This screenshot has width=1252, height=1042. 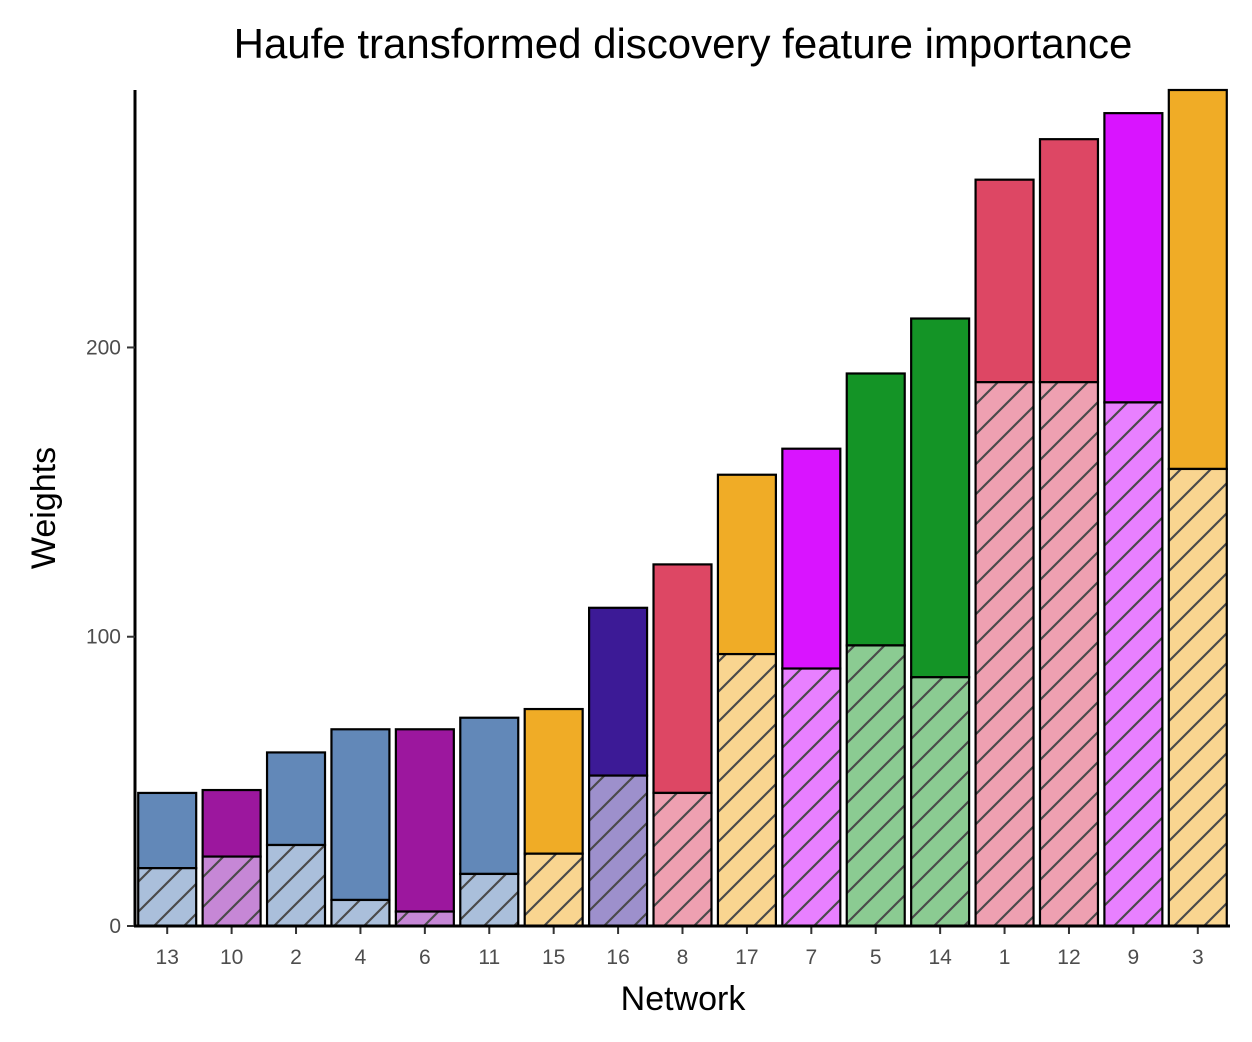 I want to click on x-axis-label: Network, so click(x=684, y=999).